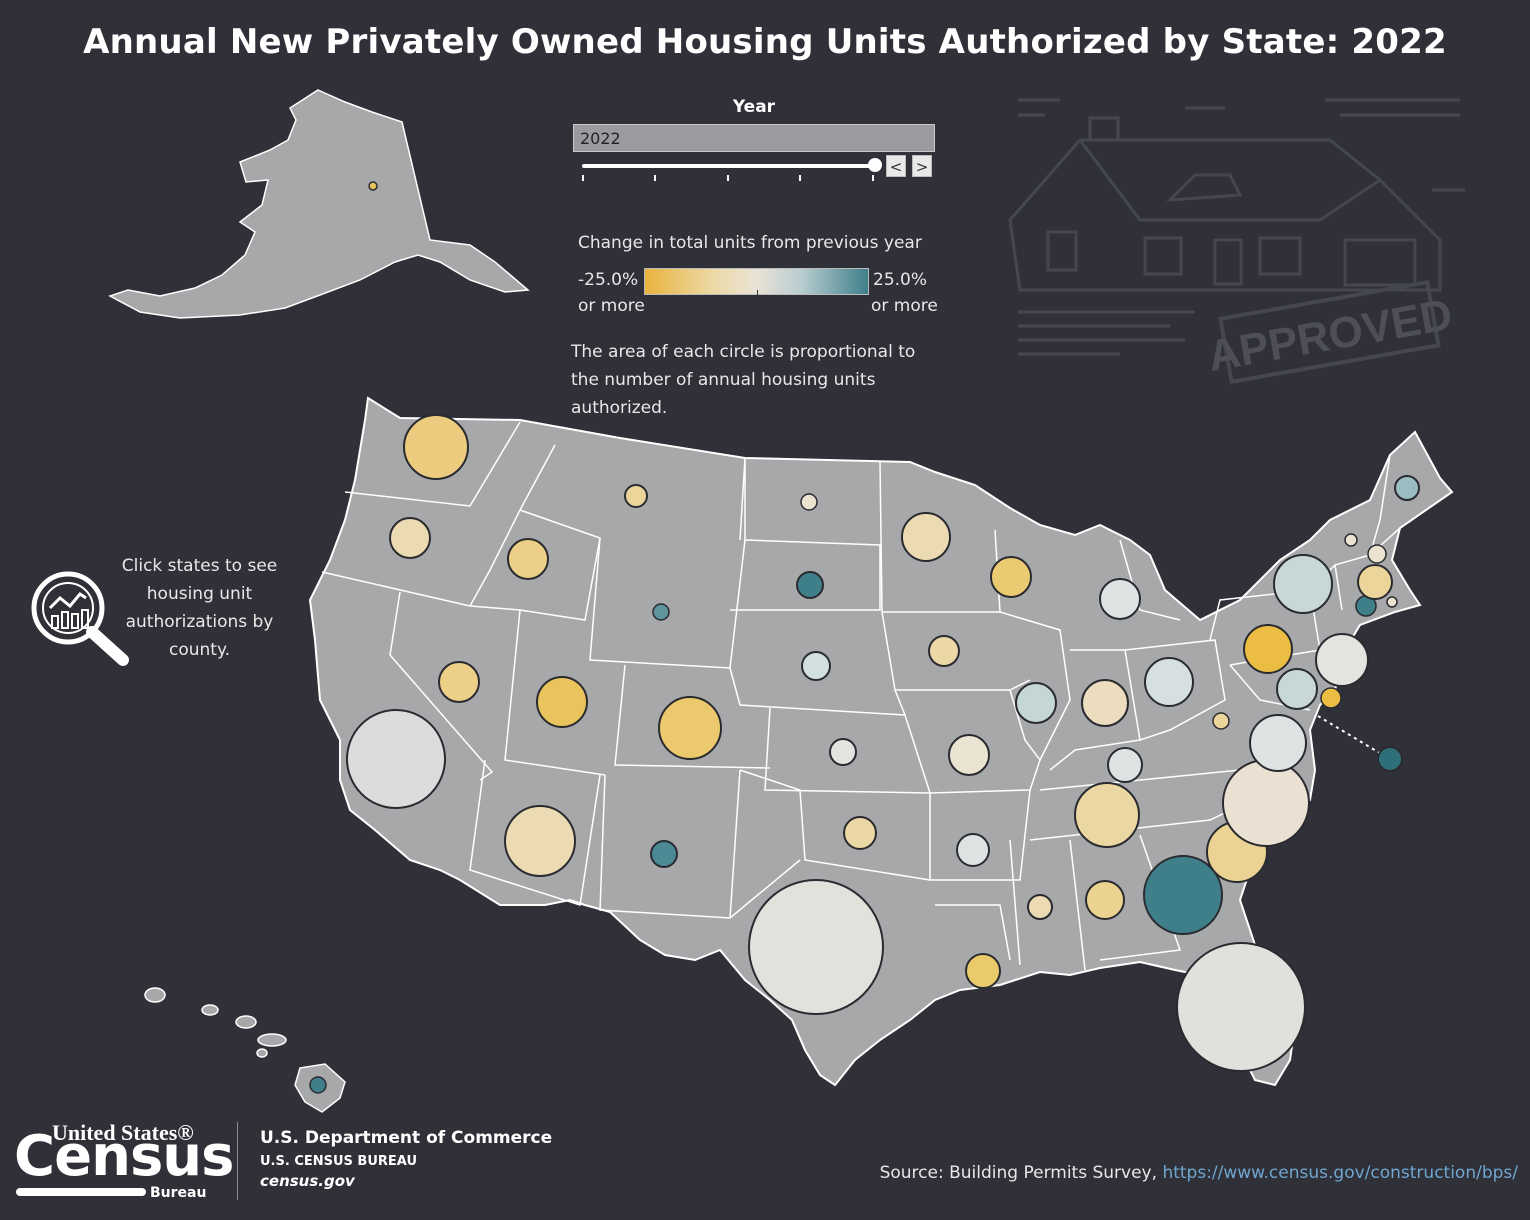 Image resolution: width=1530 pixels, height=1220 pixels. I want to click on color-scale-midpoint, so click(757, 293).